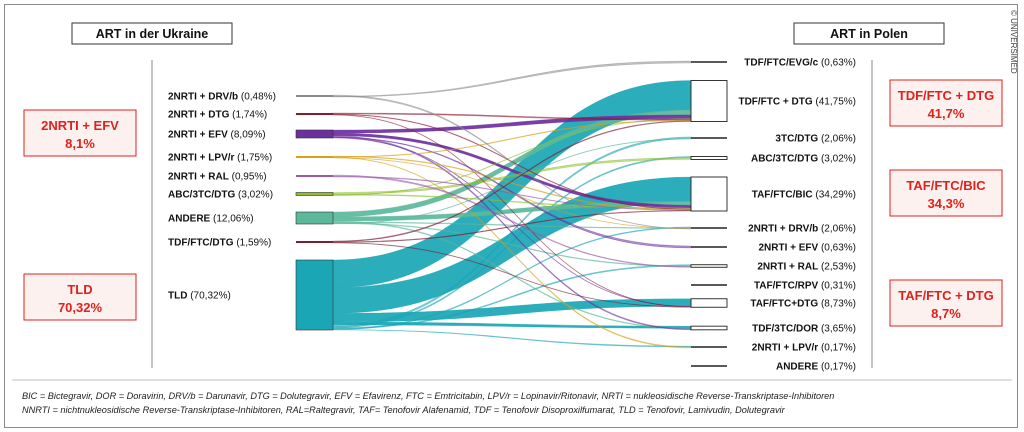 Image resolution: width=1024 pixels, height=432 pixels. I want to click on source-node-2nrti-efv, so click(314, 134).